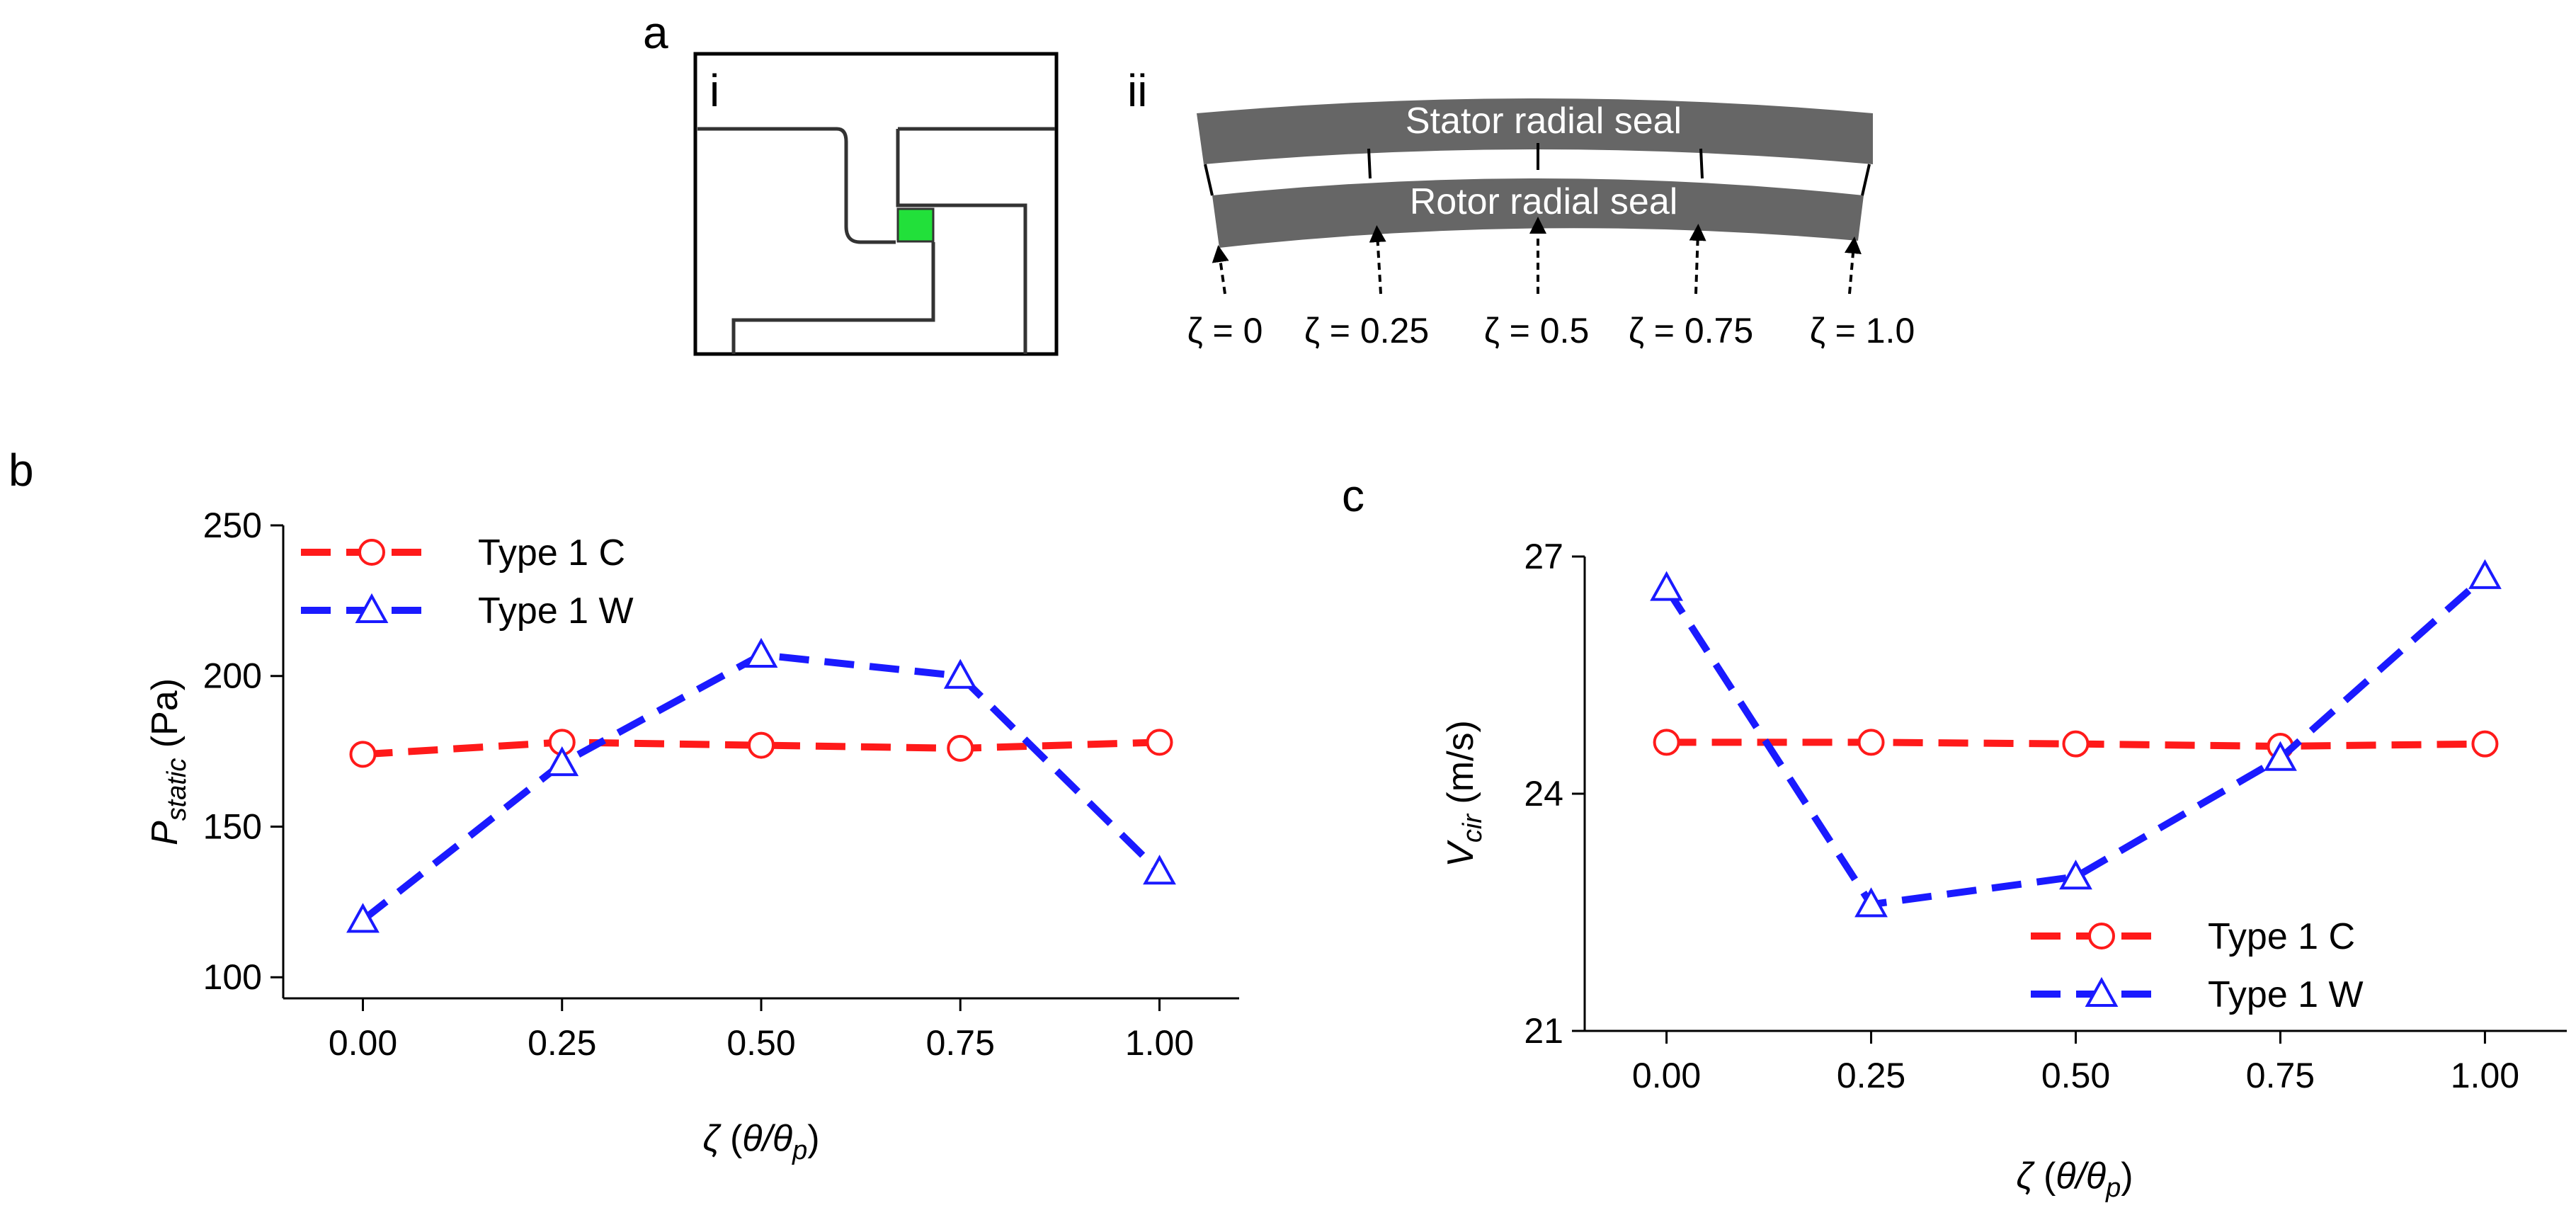 Image resolution: width=2576 pixels, height=1215 pixels. Describe the element at coordinates (655, 32) in the screenshot. I see `panel-label-a: a` at that location.